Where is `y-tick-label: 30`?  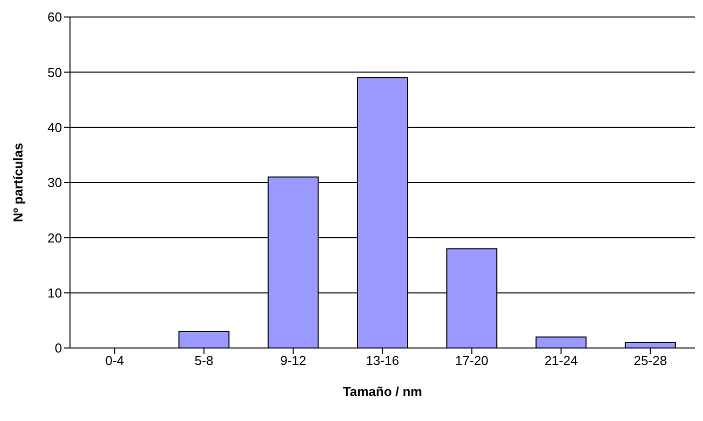 y-tick-label: 30 is located at coordinates (55, 182).